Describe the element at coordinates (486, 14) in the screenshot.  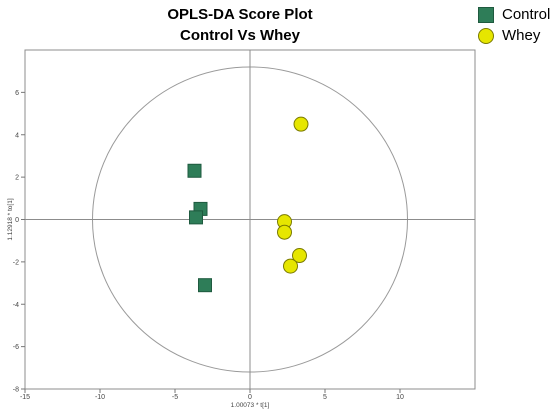
I see `legend-square-marker-icon` at that location.